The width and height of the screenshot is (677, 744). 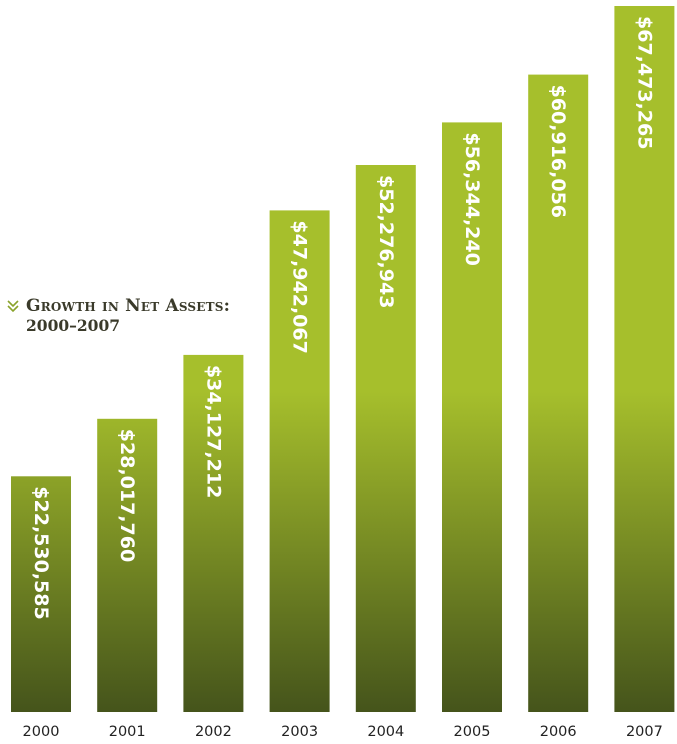 I want to click on chart-subtitle: 2000–2007, so click(x=73, y=325).